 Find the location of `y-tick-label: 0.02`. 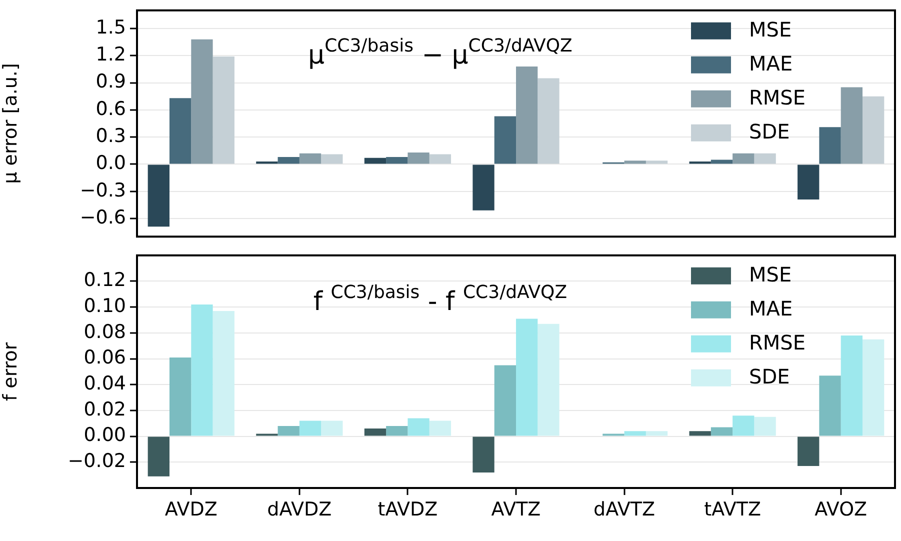

y-tick-label: 0.02 is located at coordinates (105, 409).